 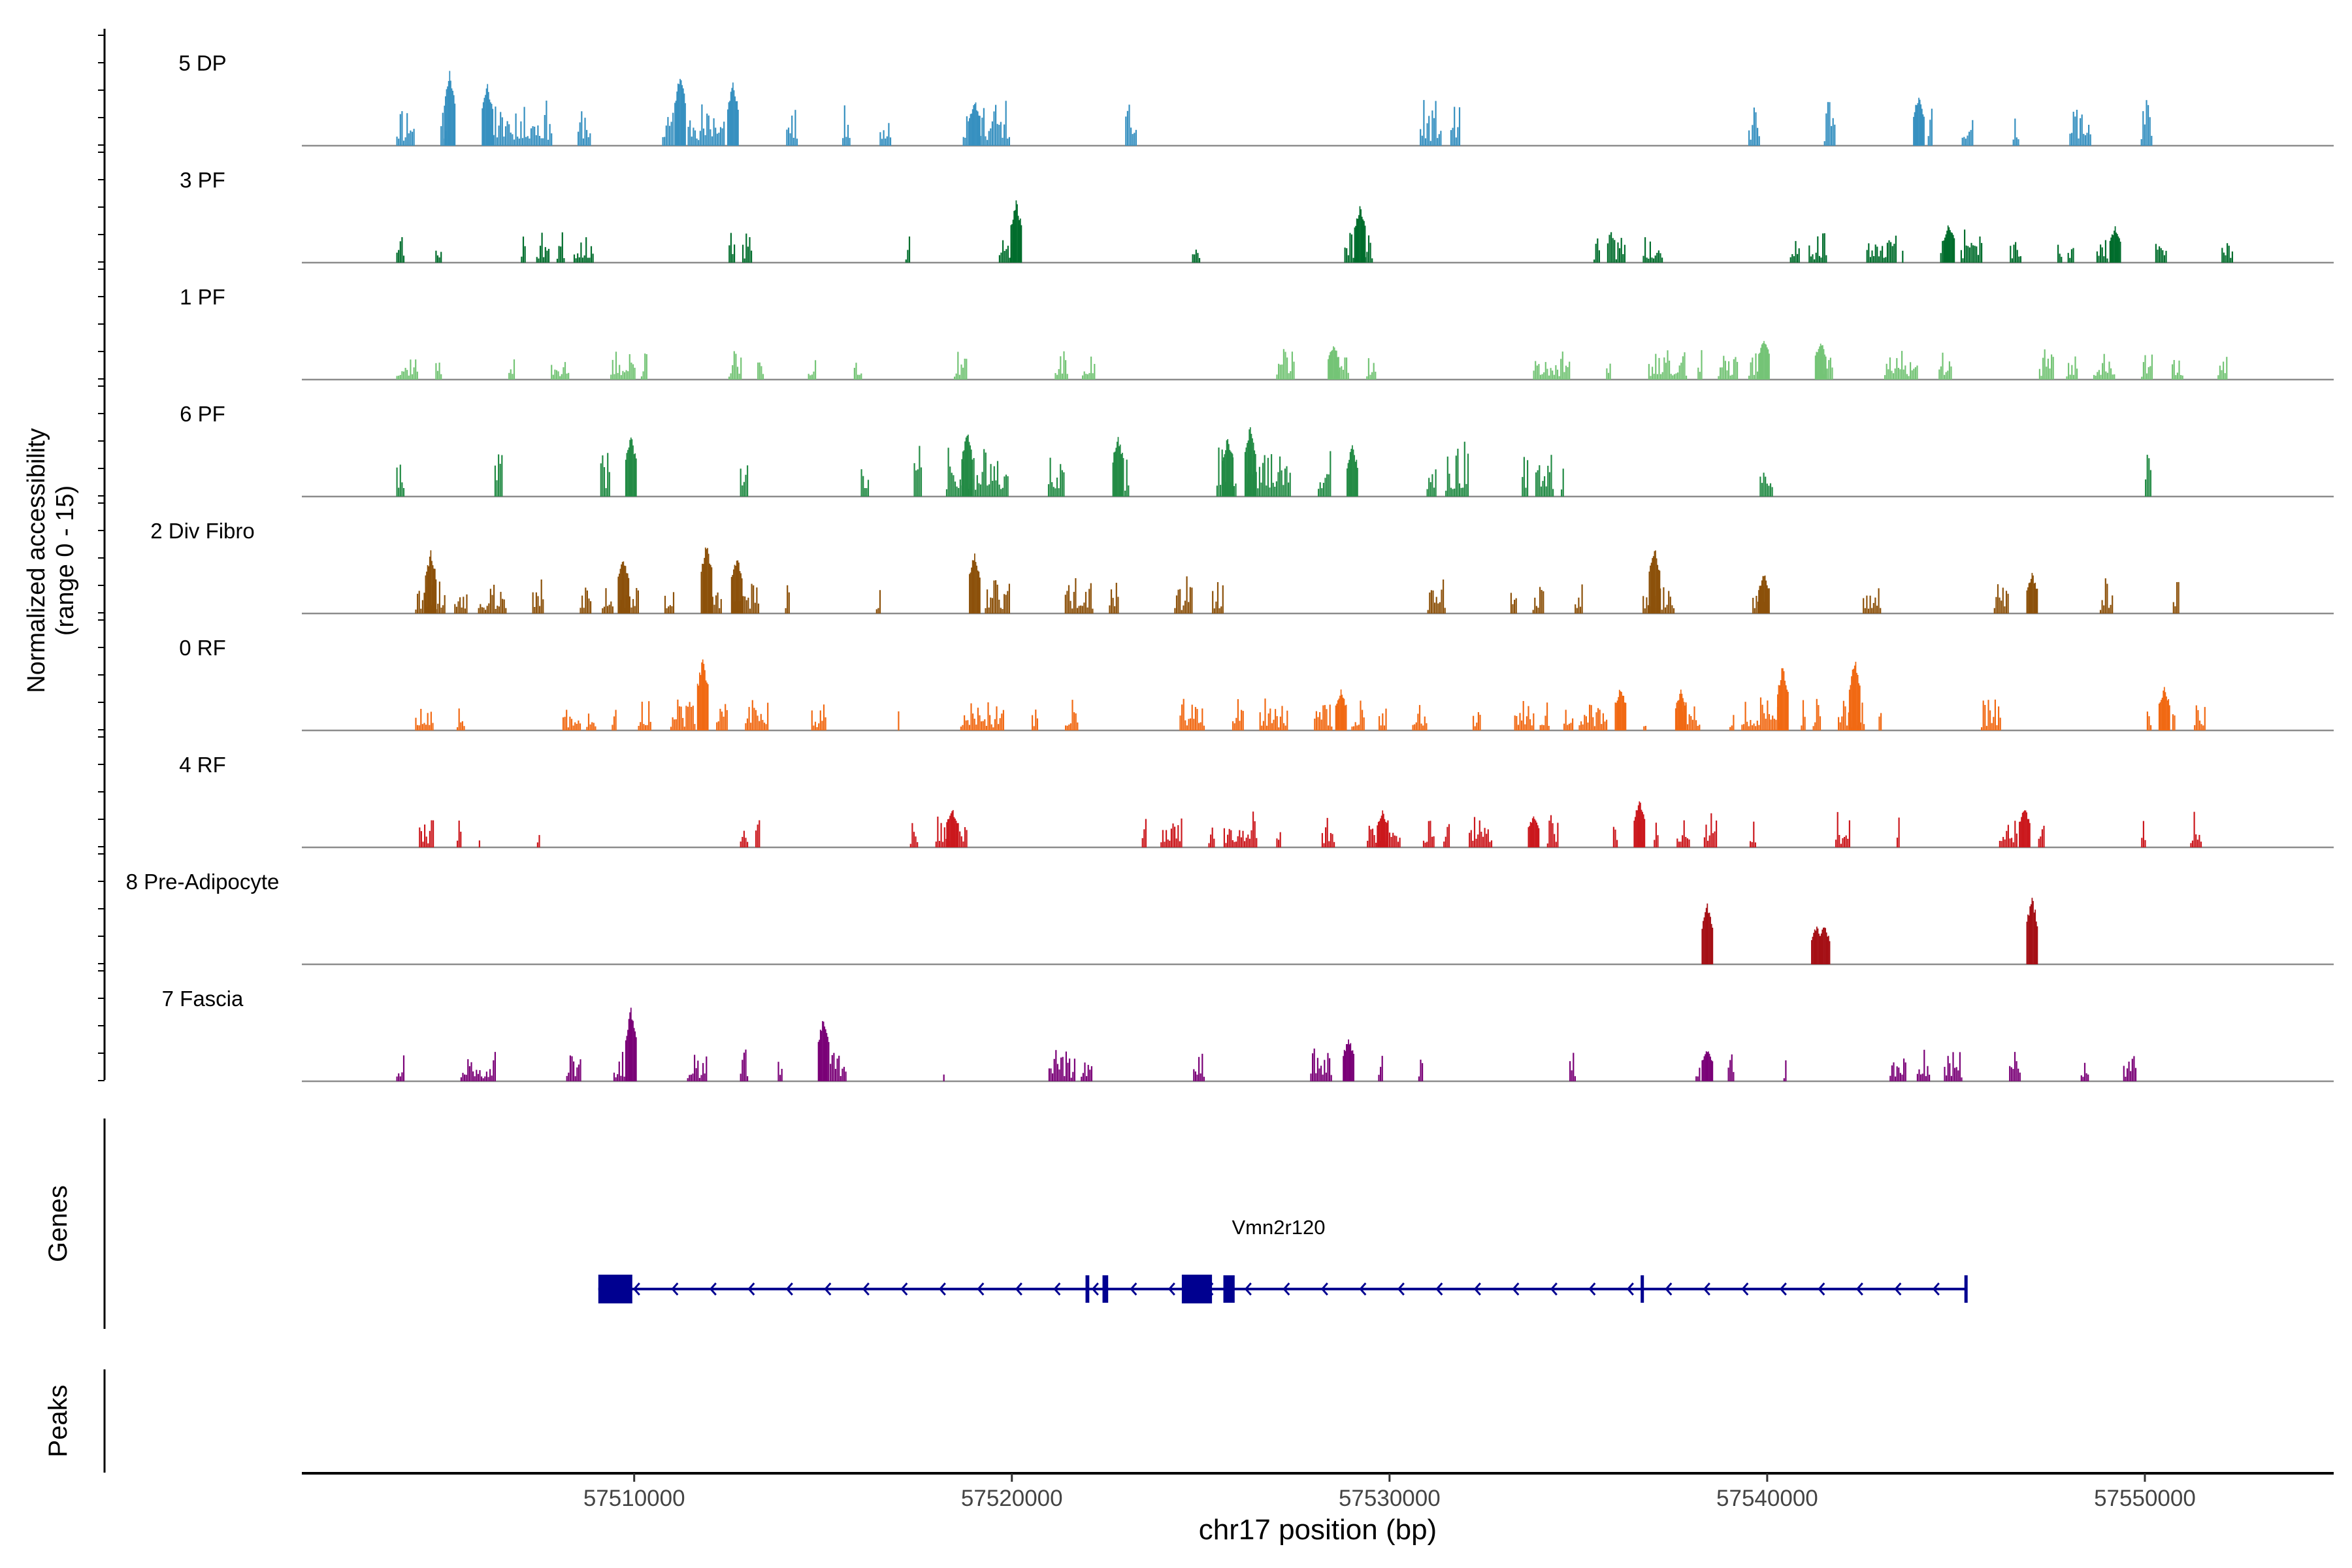 What do you see at coordinates (1242, 567) in the screenshot?
I see `track-2-div-fibro: 2 Div Fibro` at bounding box center [1242, 567].